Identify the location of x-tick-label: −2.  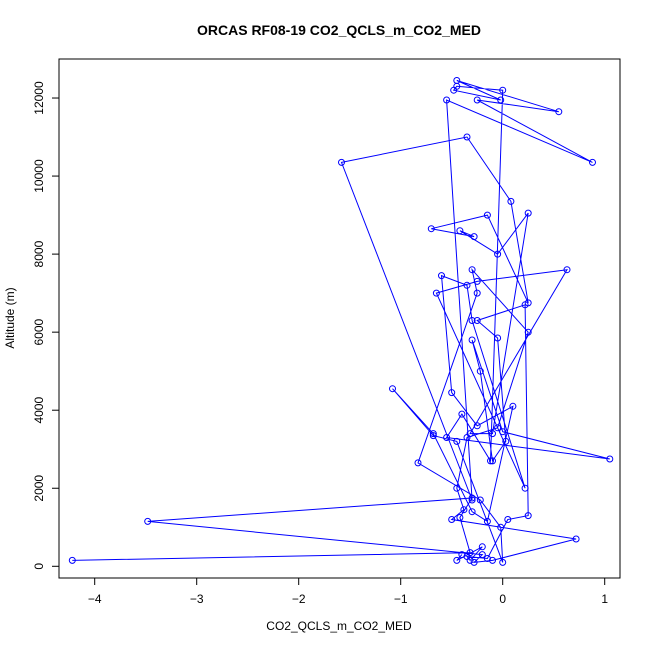
(299, 599).